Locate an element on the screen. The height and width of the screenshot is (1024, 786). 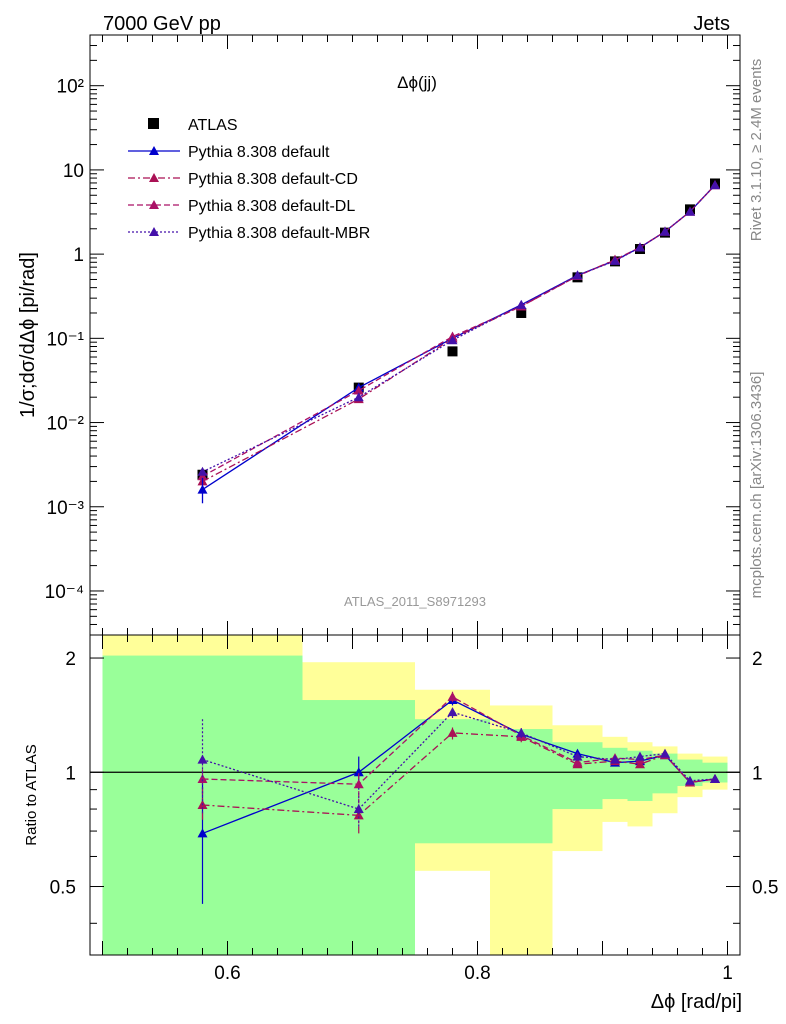
main-y-tick-label: 10⁻¹ is located at coordinates (66, 339).